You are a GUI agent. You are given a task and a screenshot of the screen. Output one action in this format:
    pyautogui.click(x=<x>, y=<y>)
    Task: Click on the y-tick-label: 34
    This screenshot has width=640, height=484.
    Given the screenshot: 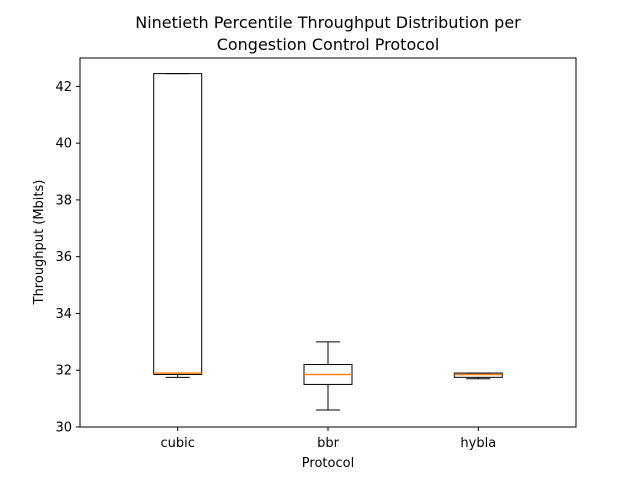 What is the action you would take?
    pyautogui.click(x=63, y=314)
    